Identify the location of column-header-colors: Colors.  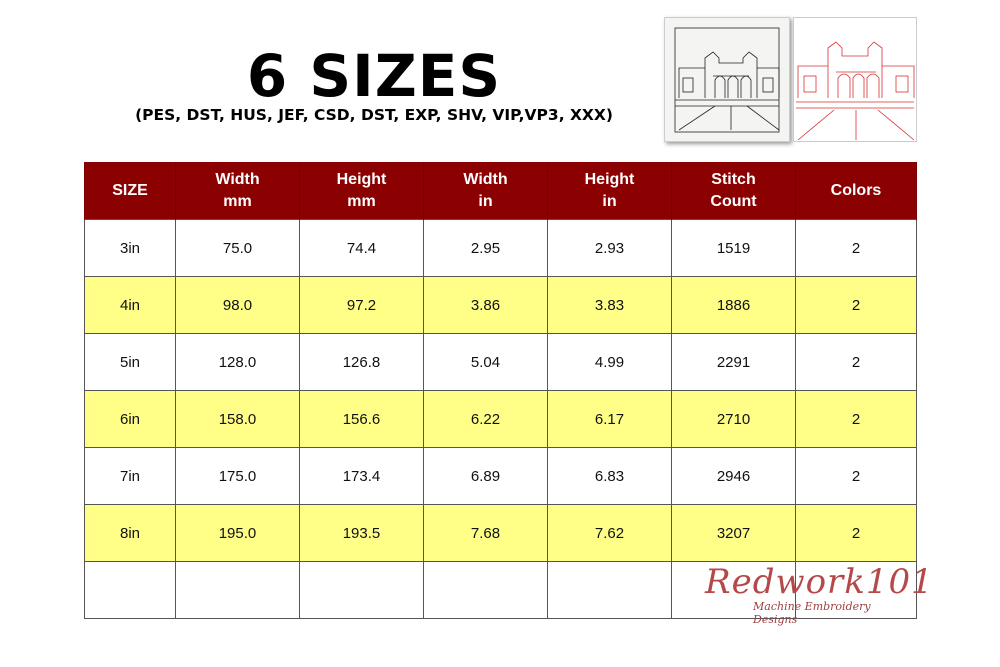
(856, 191).